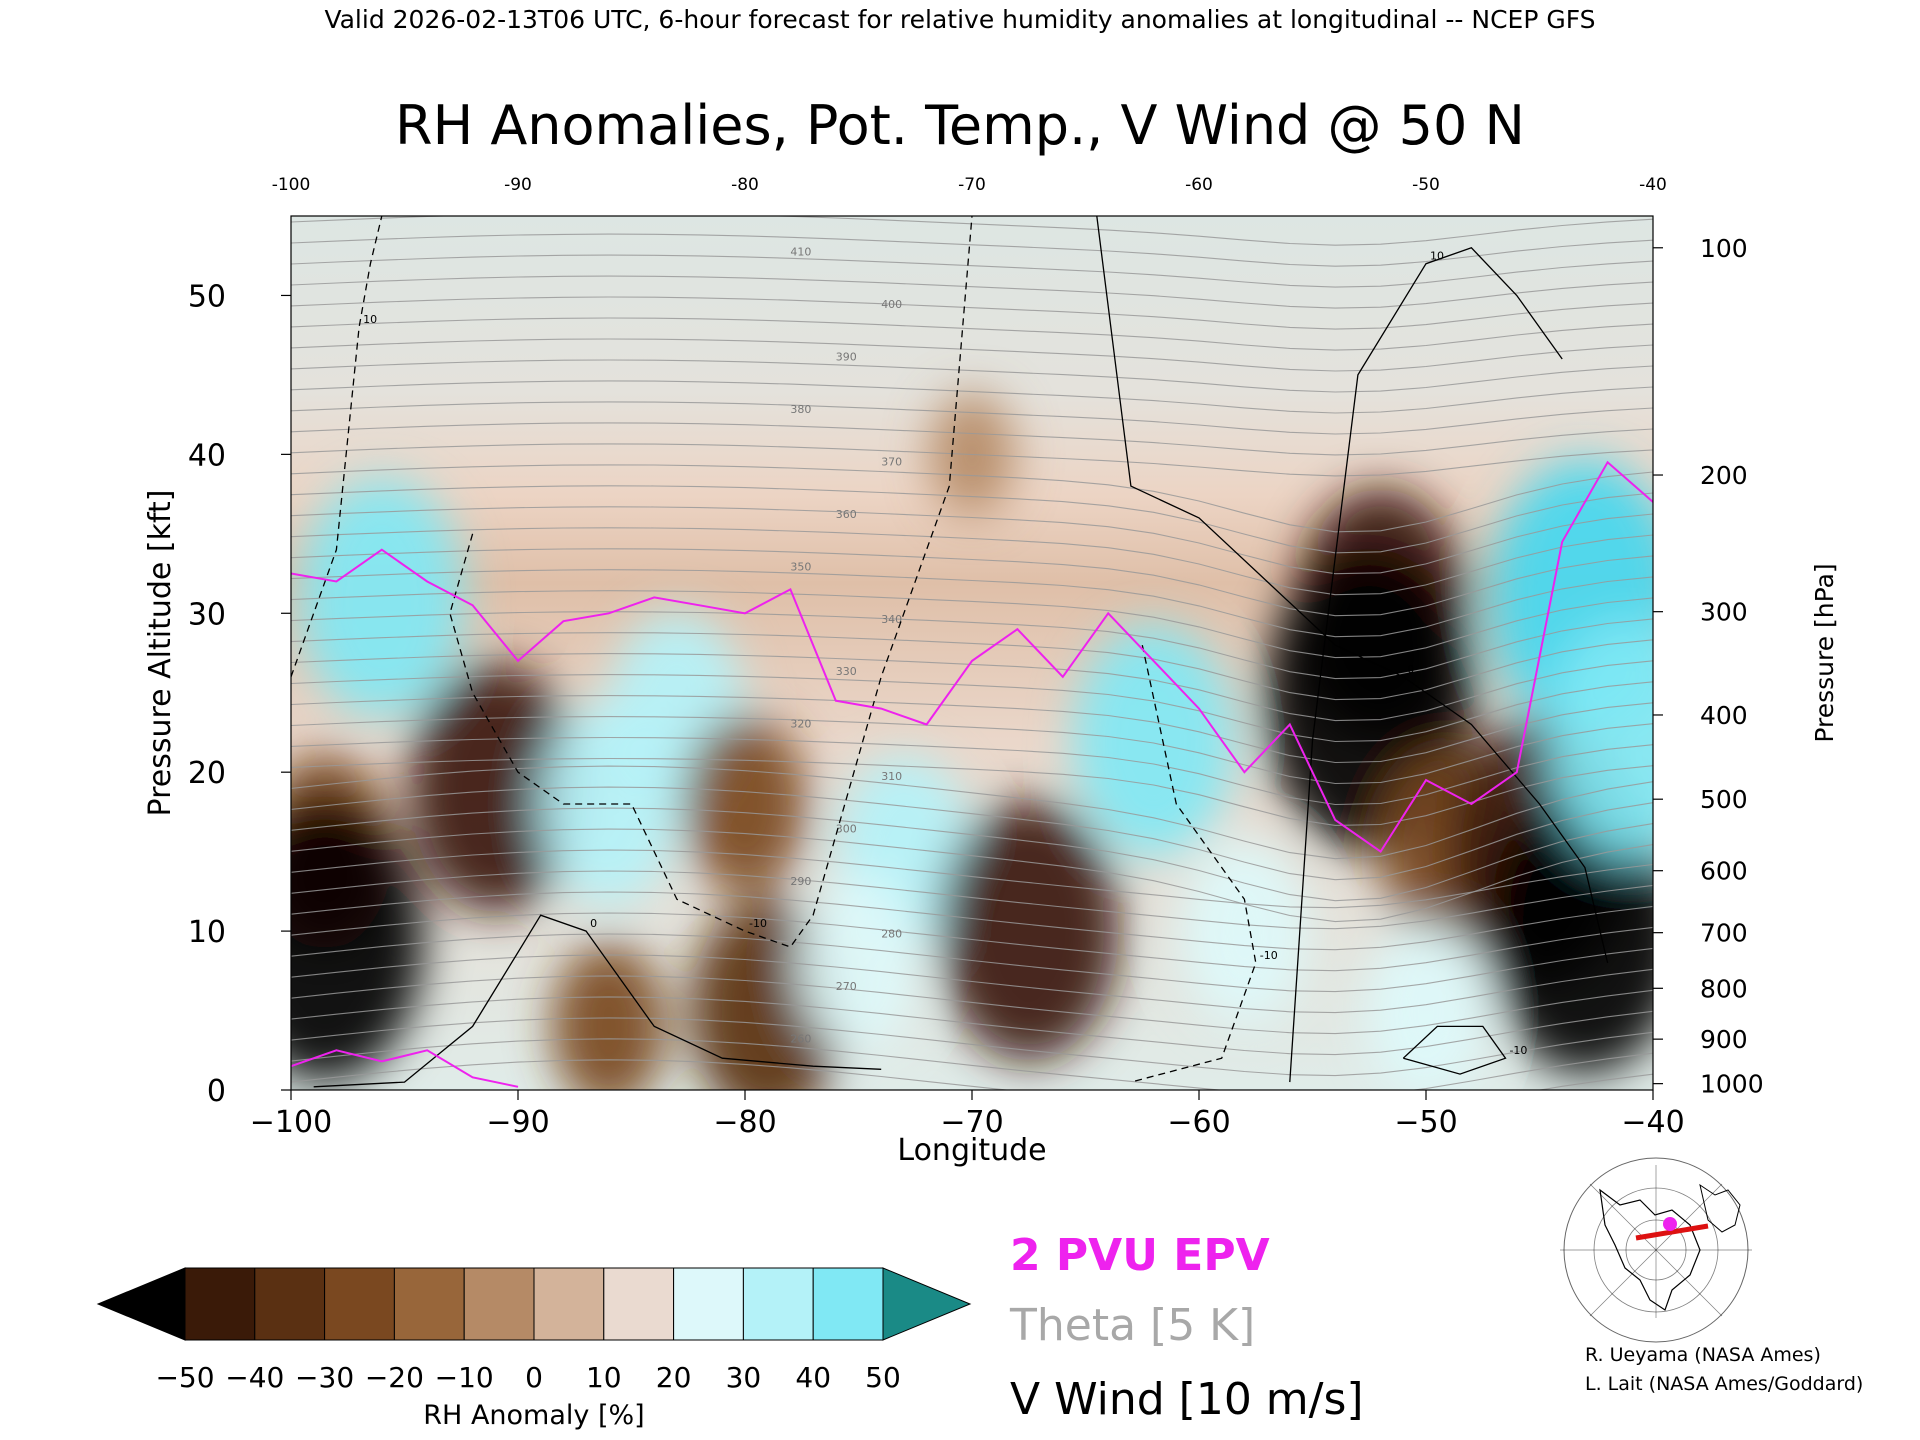 The height and width of the screenshot is (1440, 1920). I want to click on colorbar-tick-label: 50, so click(883, 1377).